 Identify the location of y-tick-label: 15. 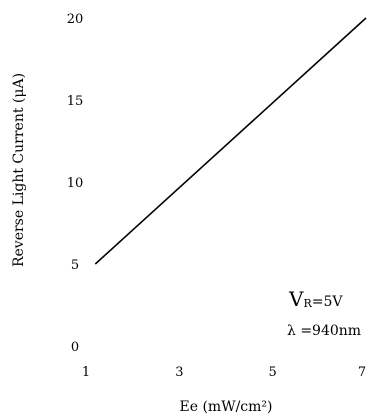
(75, 101).